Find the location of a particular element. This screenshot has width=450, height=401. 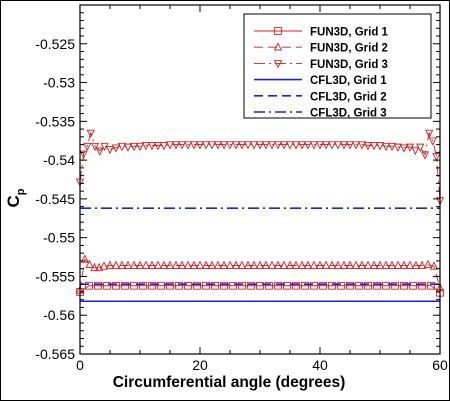

legend-label: CFL3D, Grid 1 is located at coordinates (348, 81).